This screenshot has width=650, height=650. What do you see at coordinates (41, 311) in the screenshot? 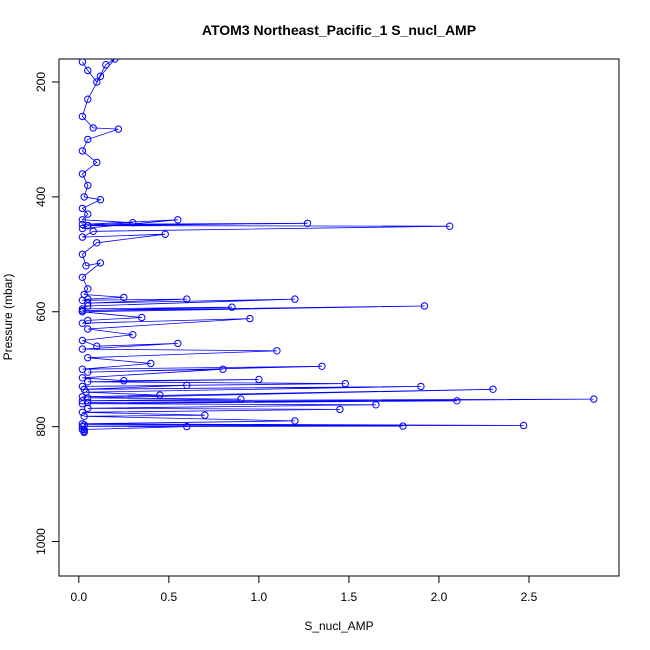
I see `y-tick-label: 600` at bounding box center [41, 311].